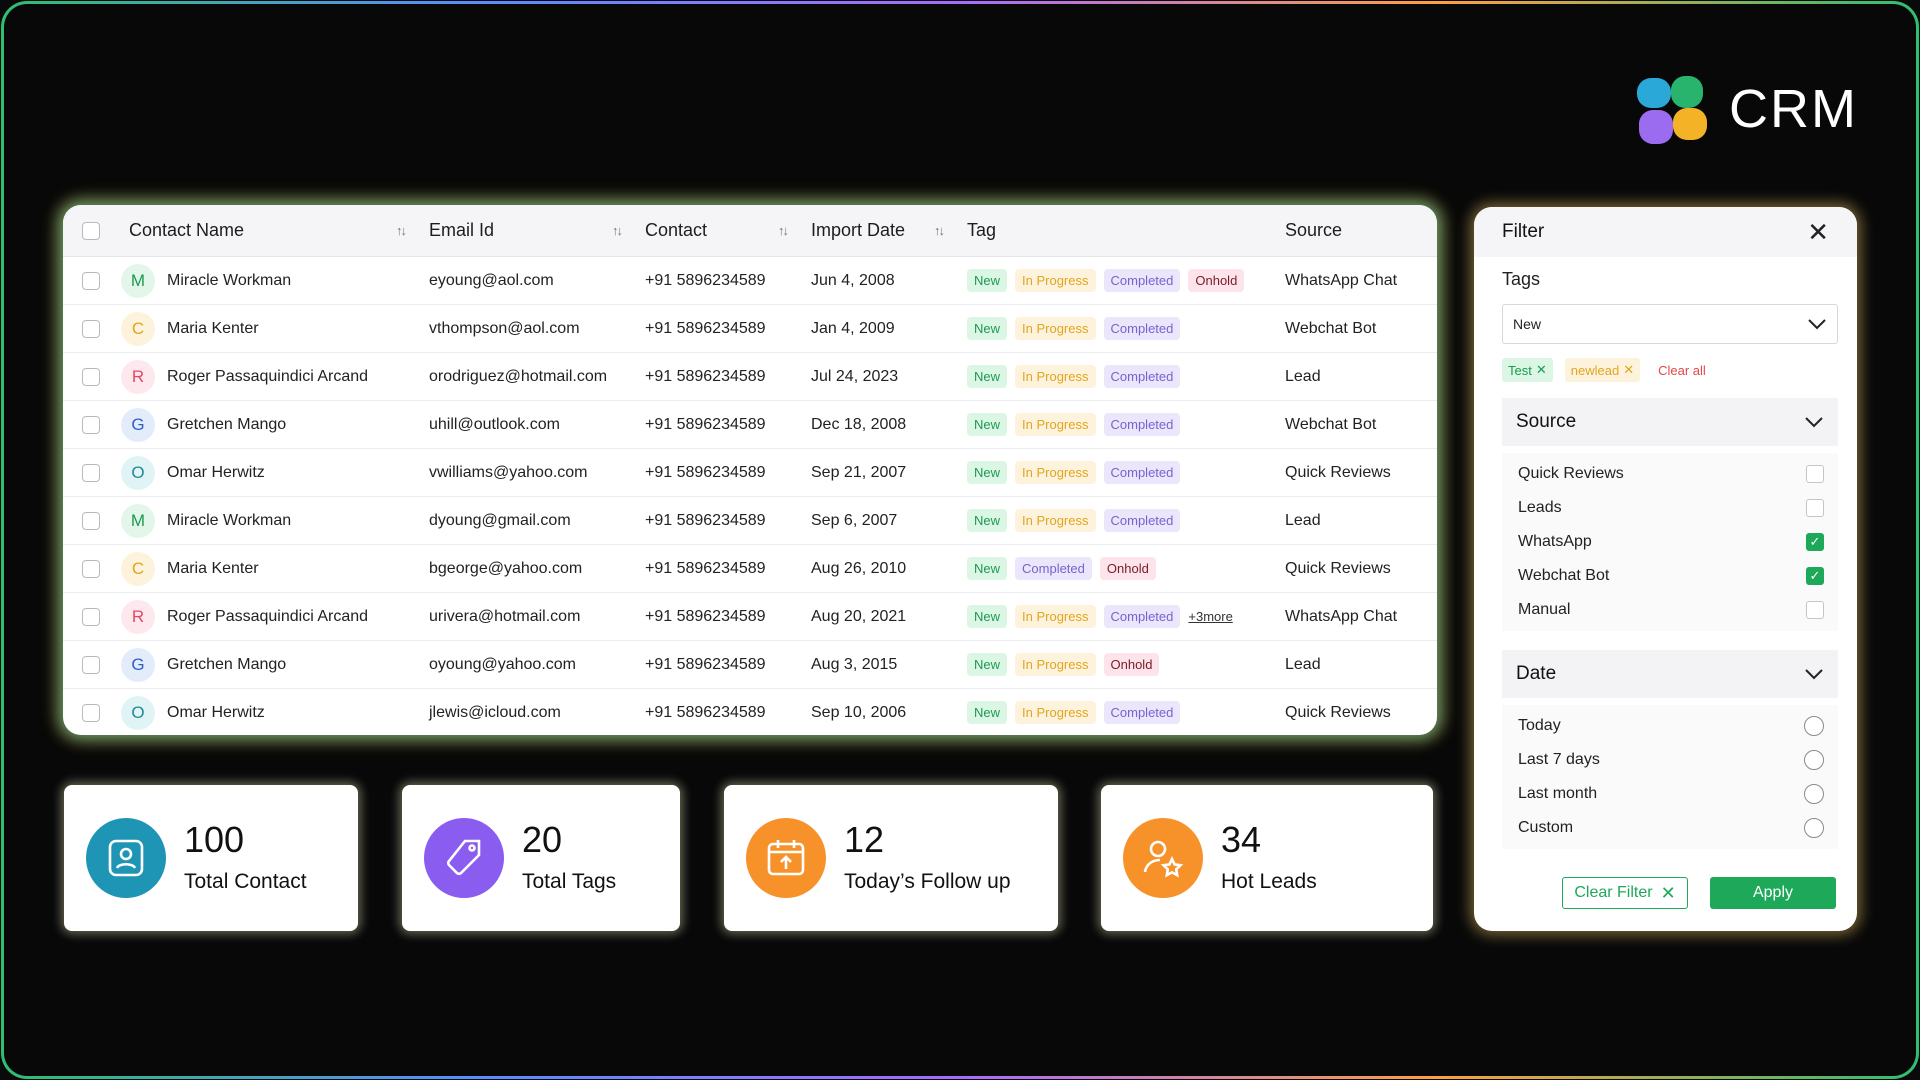 This screenshot has width=1920, height=1080. I want to click on stat-label: Total Tags, so click(569, 881).